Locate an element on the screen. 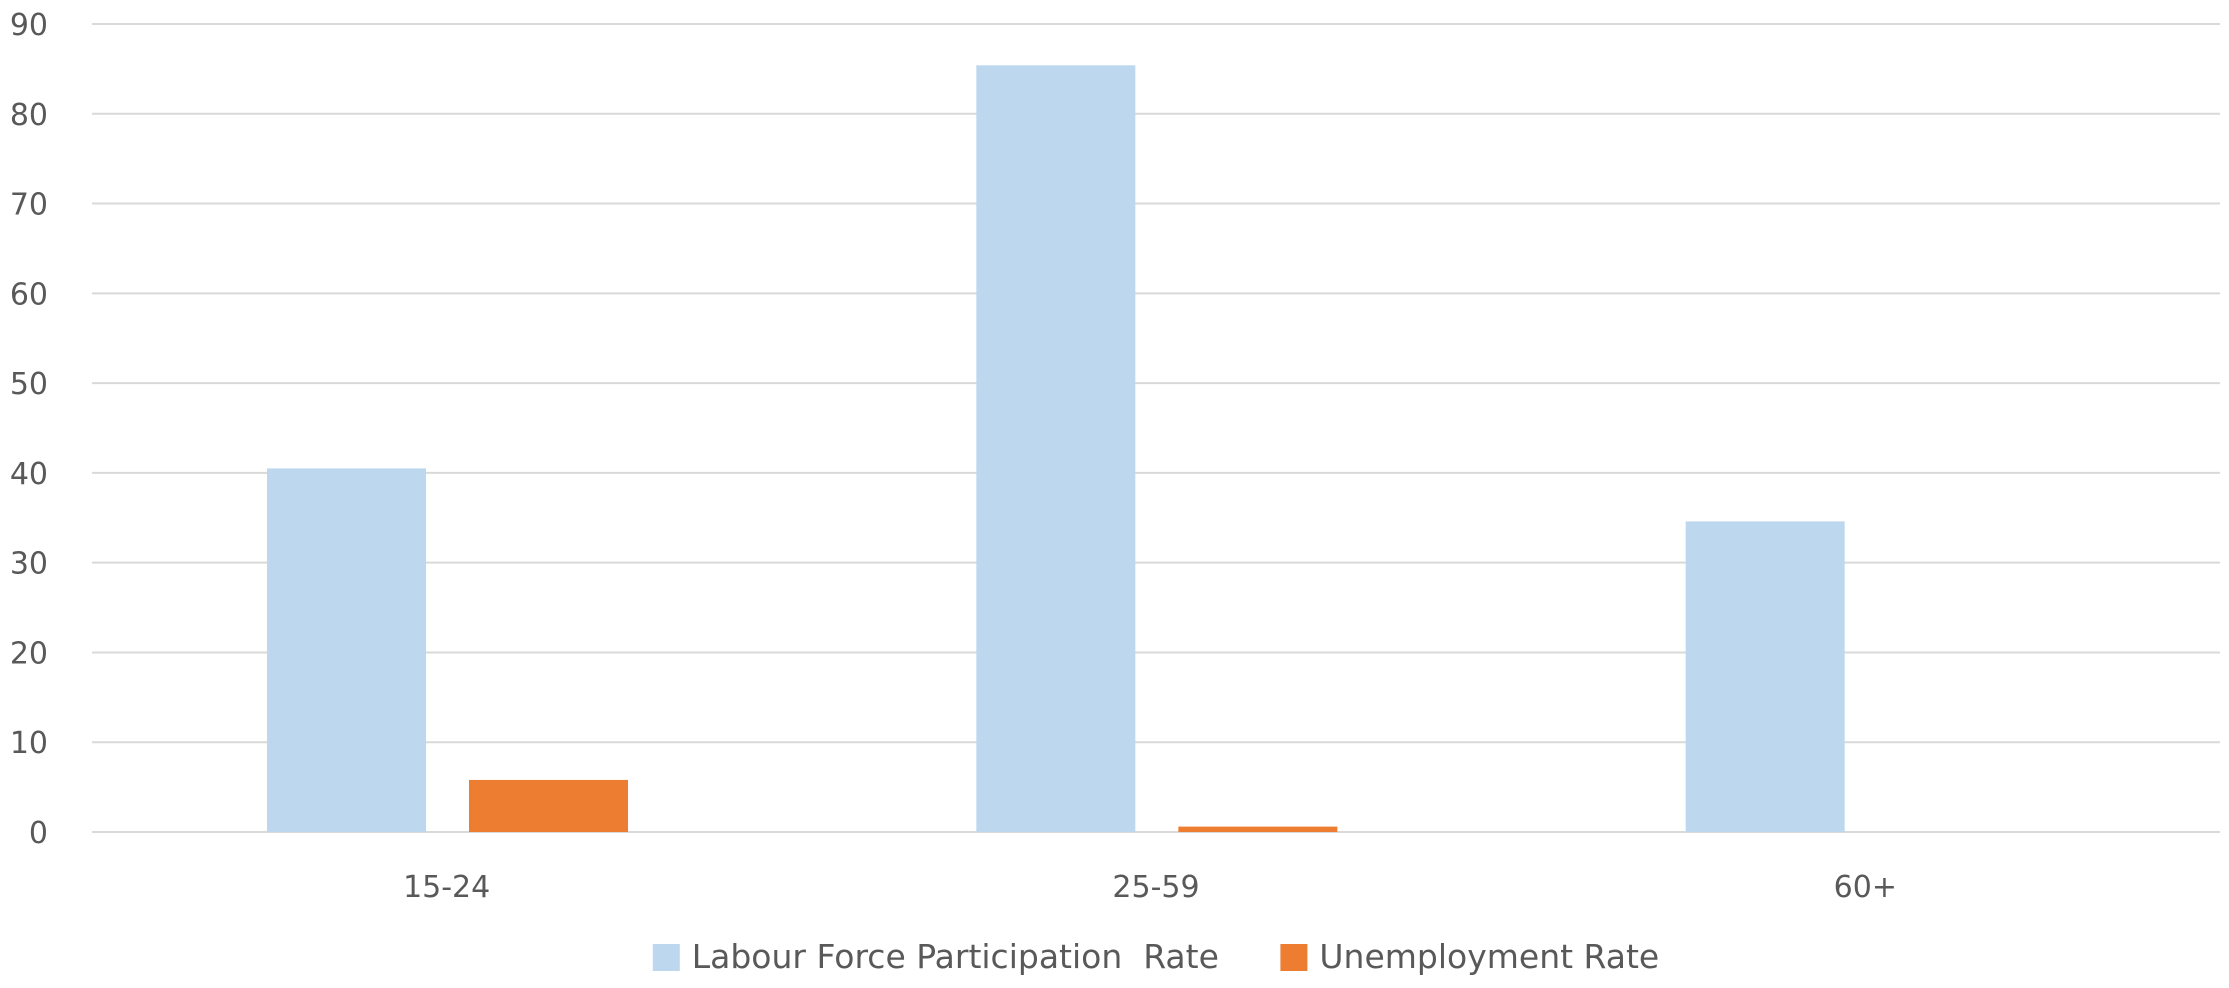 Image resolution: width=2229 pixels, height=988 pixels. y-tick-label: 90 is located at coordinates (29, 25).